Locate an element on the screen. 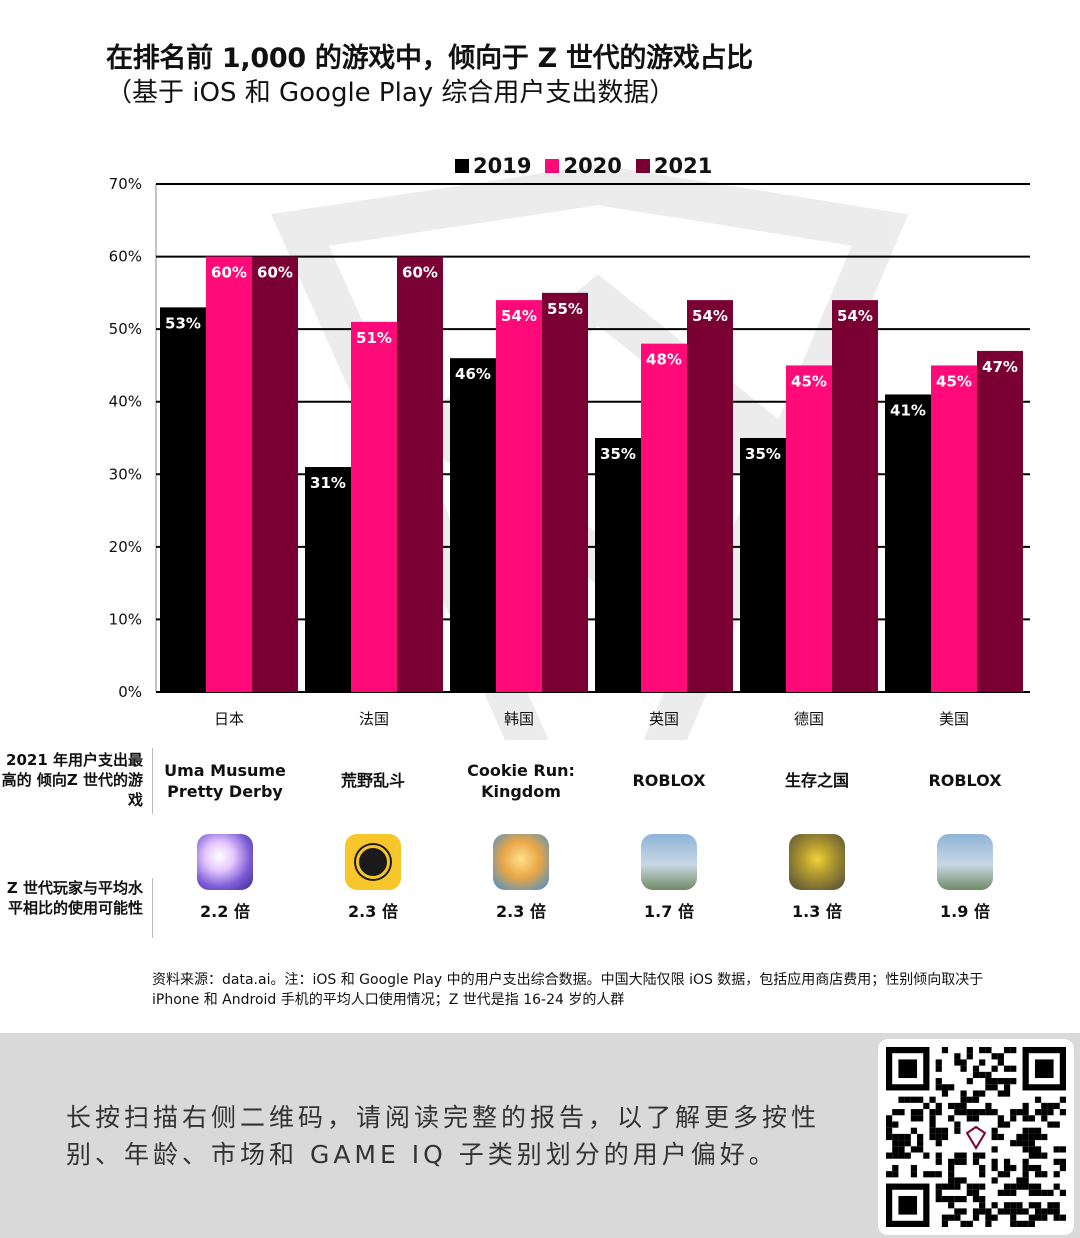  qr-code-graphic is located at coordinates (976, 1137).